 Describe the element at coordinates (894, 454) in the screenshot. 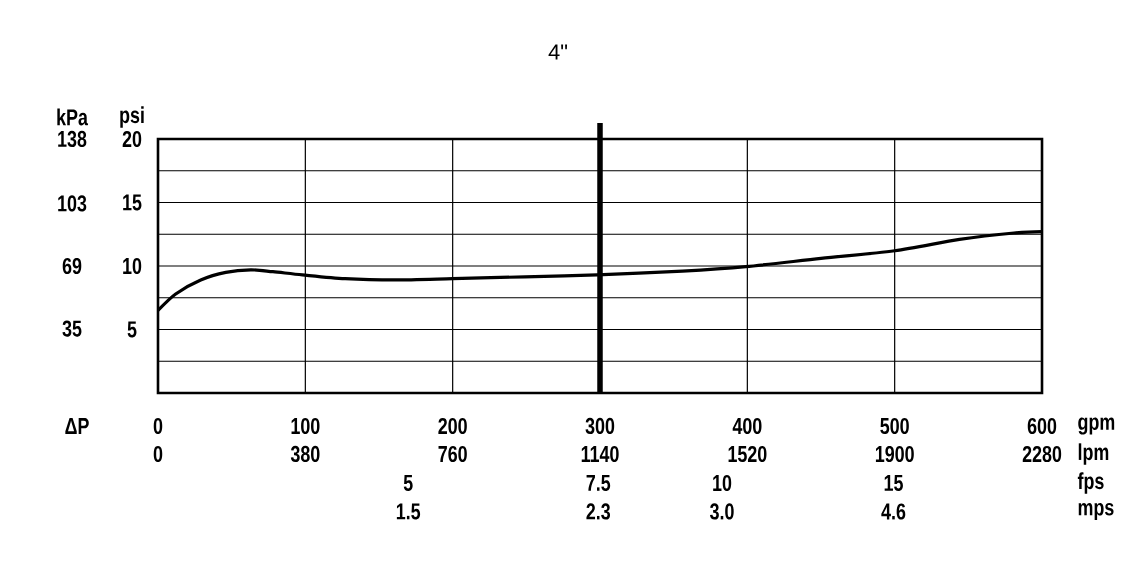

I see `x2-tick-label: 1900` at that location.